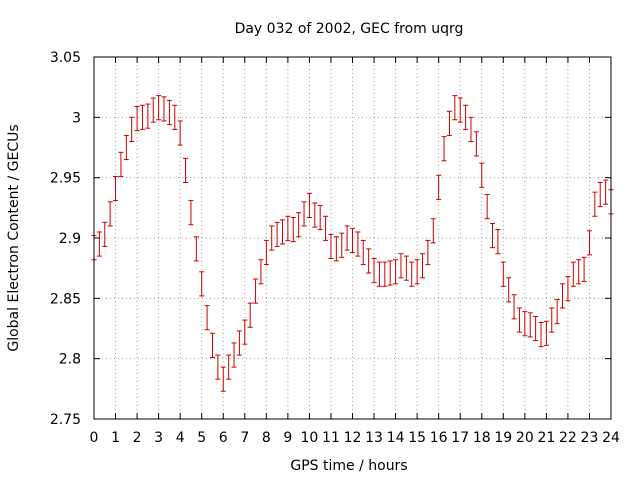 Image resolution: width=640 pixels, height=480 pixels. Describe the element at coordinates (65, 420) in the screenshot. I see `y-tick-label: 2.75` at that location.